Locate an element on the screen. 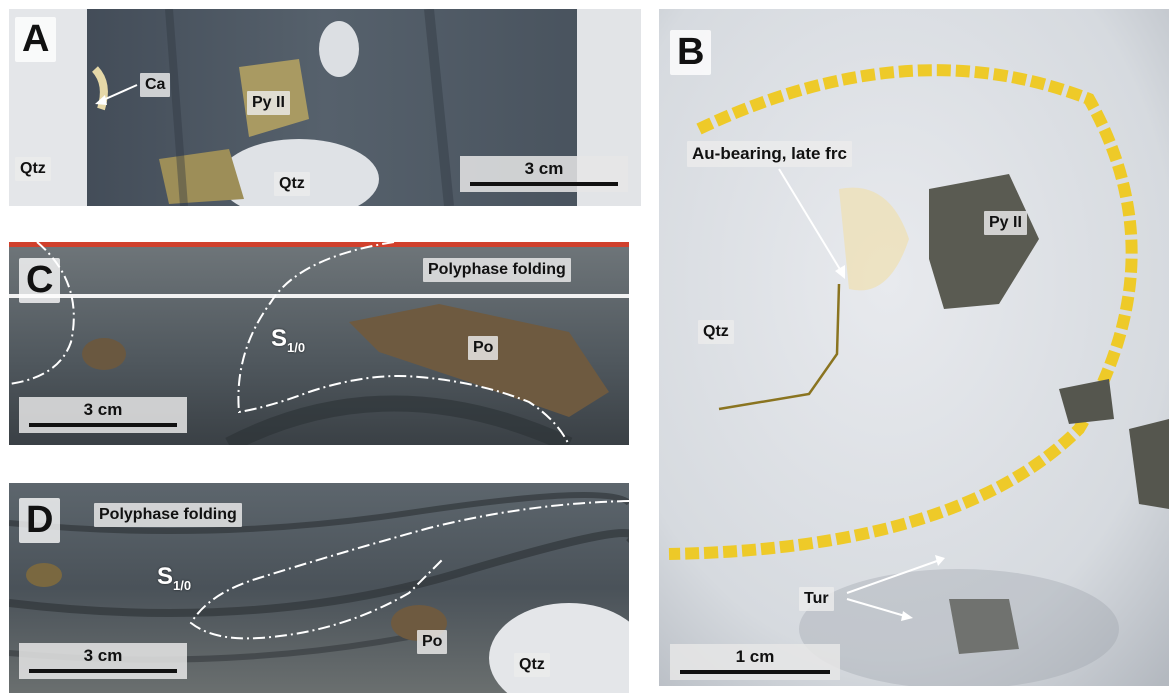  panel-a-letter: A is located at coordinates (36, 39).